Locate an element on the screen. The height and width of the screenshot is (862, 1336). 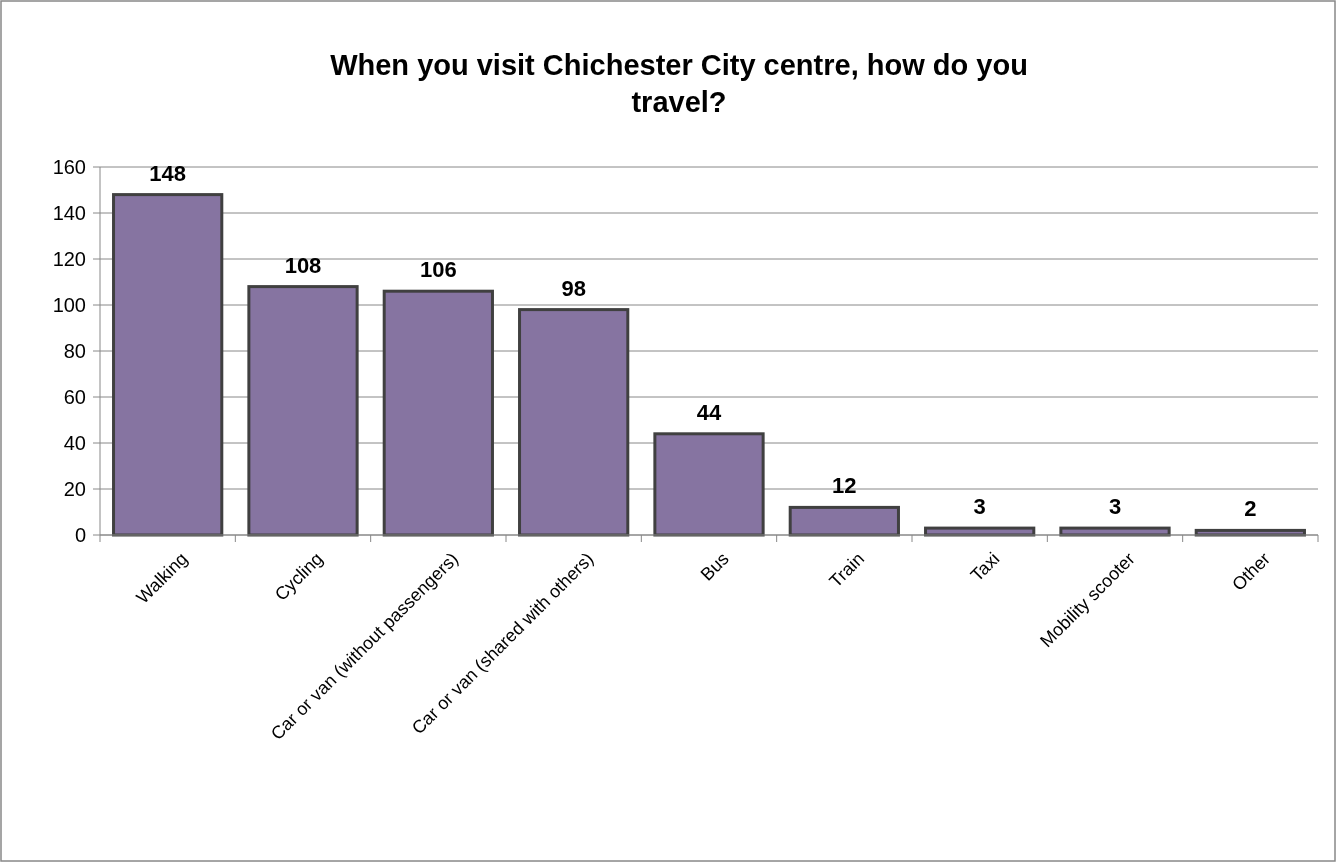
y-tick-label: 80 is located at coordinates (74, 351).